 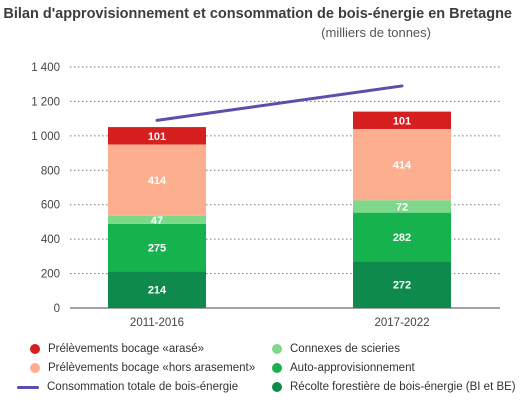 I want to click on bar-value-label: 272, so click(x=402, y=286).